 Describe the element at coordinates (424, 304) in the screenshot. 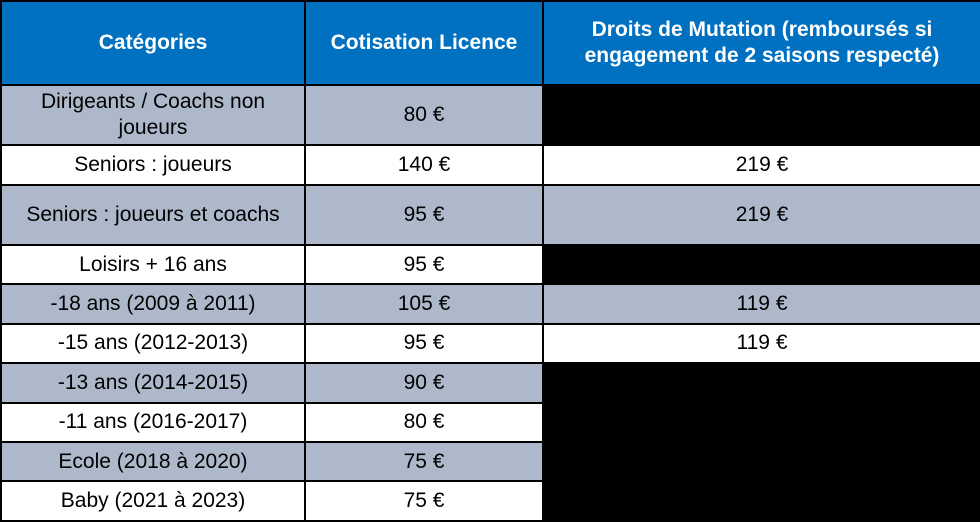

I see `table-cell: 105 €` at that location.